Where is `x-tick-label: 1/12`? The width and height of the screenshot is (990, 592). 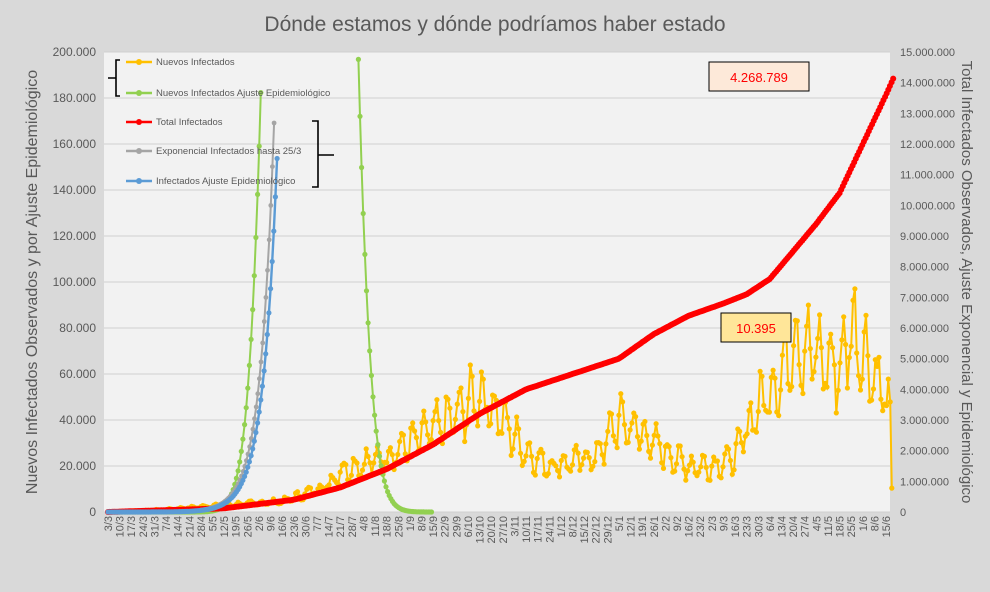 x-tick-label: 1/12 is located at coordinates (562, 526).